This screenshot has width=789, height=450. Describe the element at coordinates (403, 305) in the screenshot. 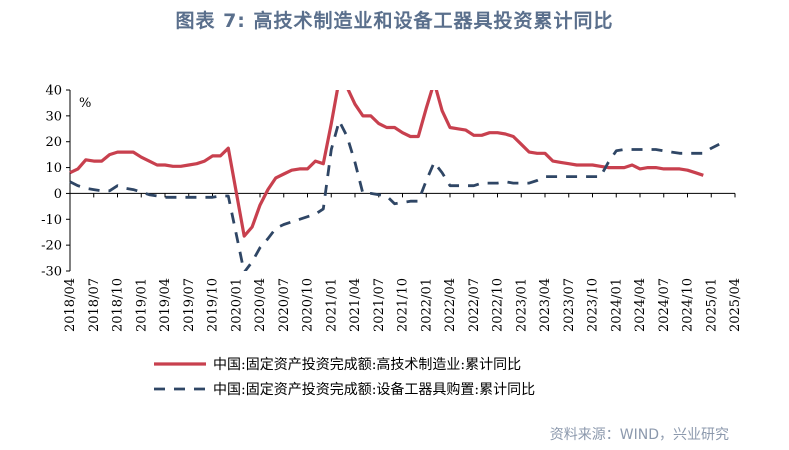

I see `x-tick-label: 2021/10` at that location.